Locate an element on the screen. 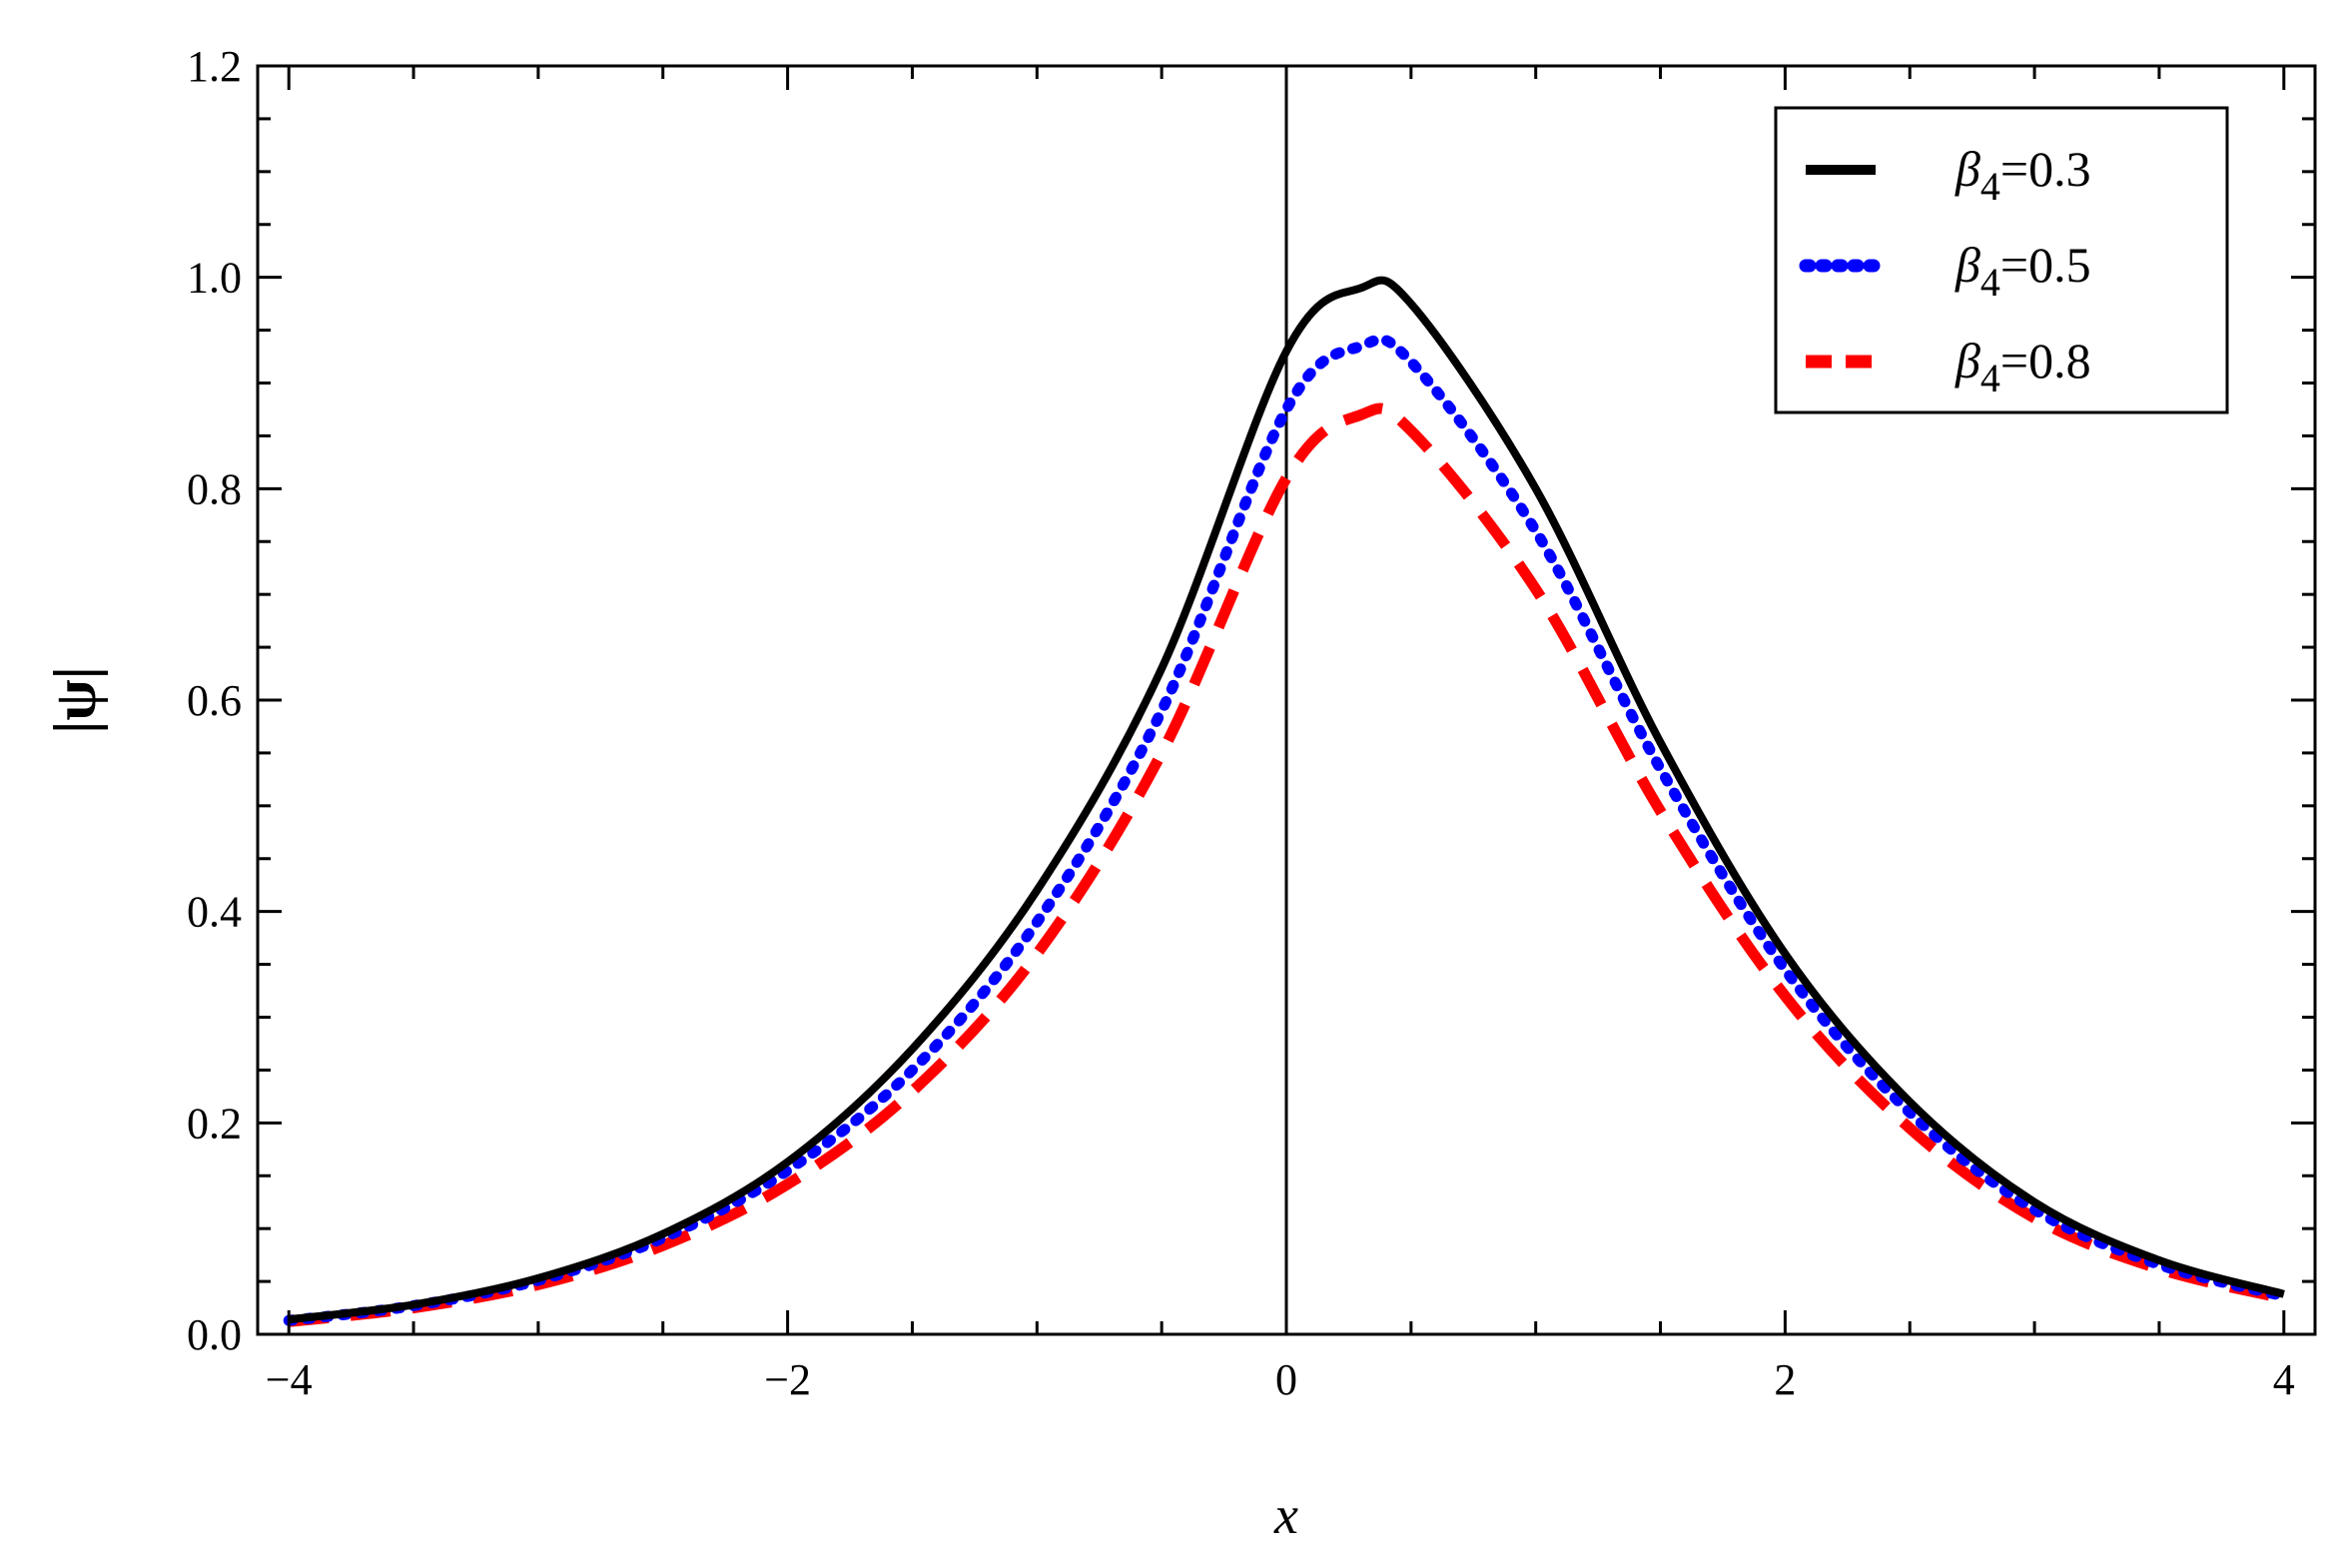 The width and height of the screenshot is (2348, 1568). legend-value: =0.8 is located at coordinates (2046, 361).